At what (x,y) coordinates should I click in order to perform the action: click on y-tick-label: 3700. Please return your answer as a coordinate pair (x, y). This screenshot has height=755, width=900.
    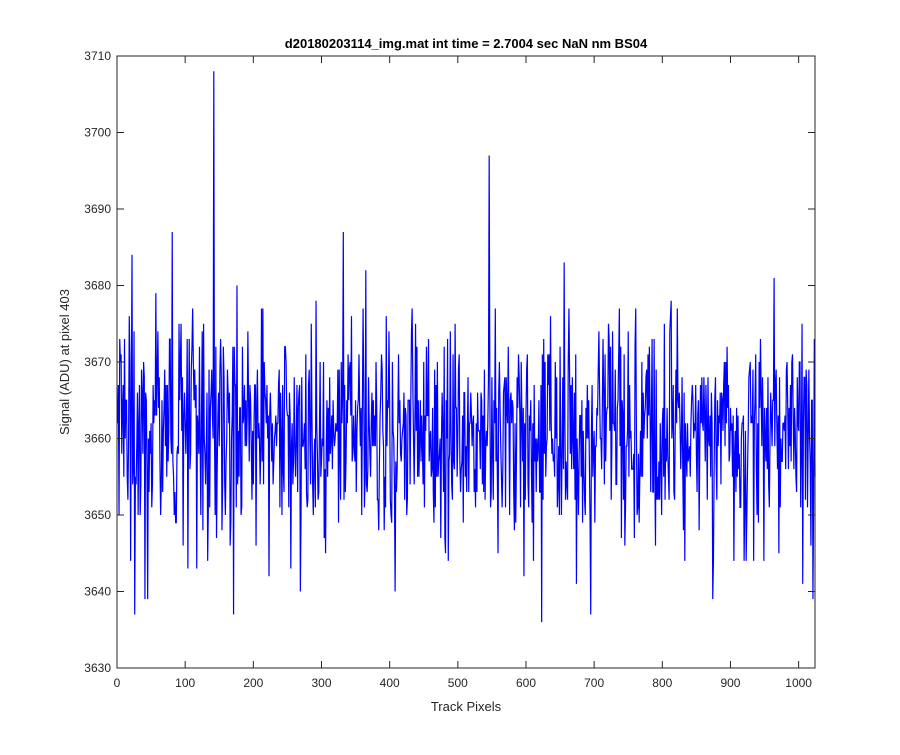
    Looking at the image, I should click on (97, 133).